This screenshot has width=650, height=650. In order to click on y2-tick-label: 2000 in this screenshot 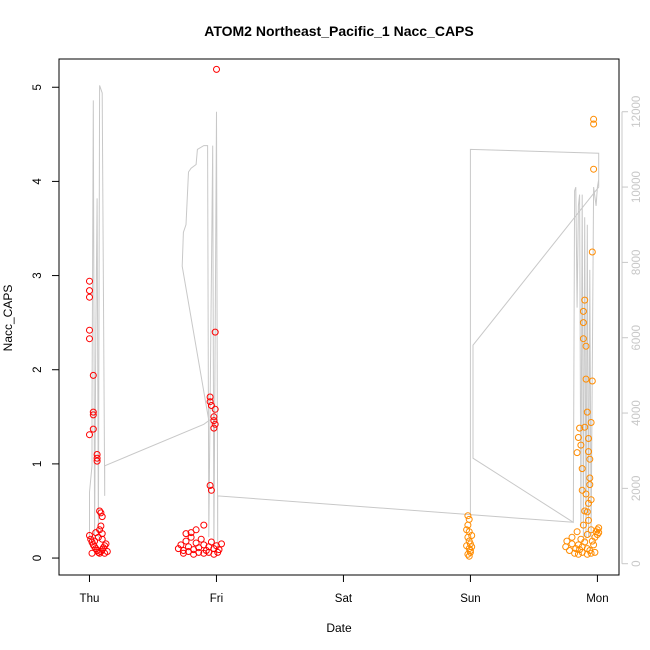, I will do `click(637, 489)`.